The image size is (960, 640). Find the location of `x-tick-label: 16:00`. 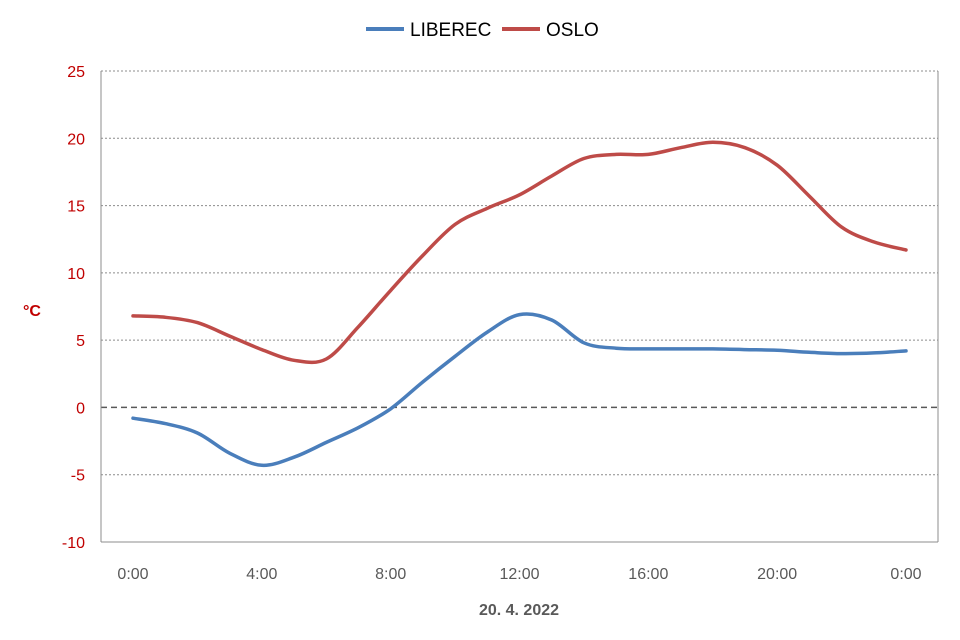

x-tick-label: 16:00 is located at coordinates (648, 574).